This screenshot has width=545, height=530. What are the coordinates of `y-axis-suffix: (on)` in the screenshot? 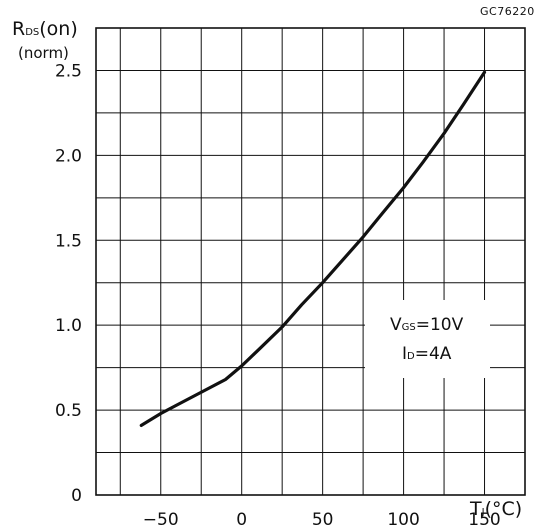 It's located at (58, 29).